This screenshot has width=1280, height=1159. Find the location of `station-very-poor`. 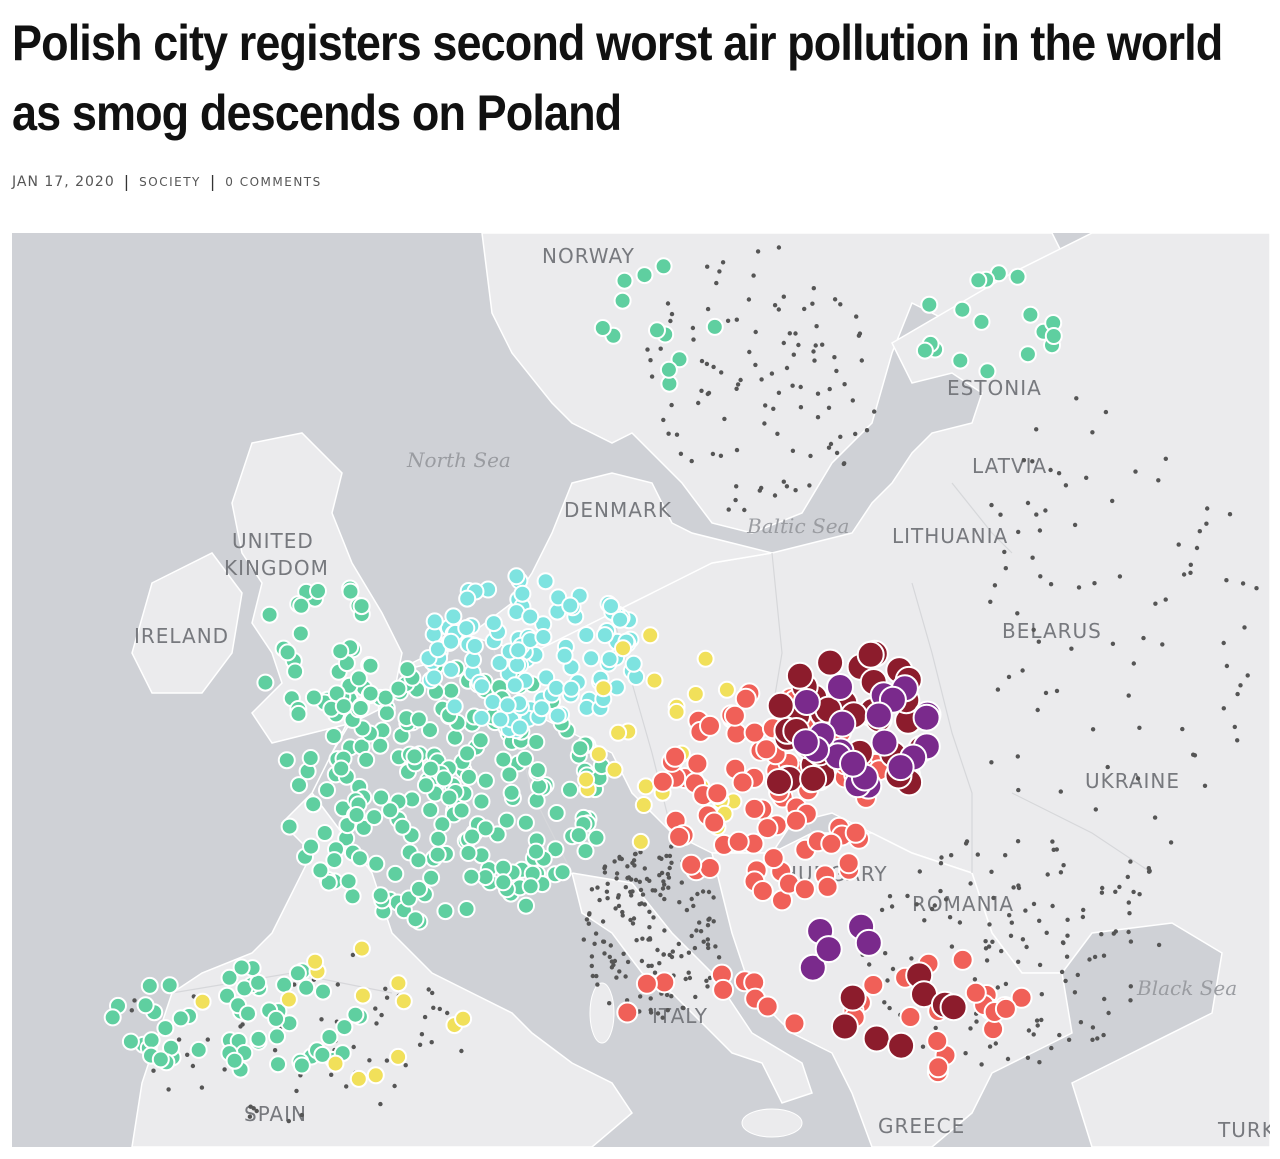

station-very-poor is located at coordinates (780, 705).